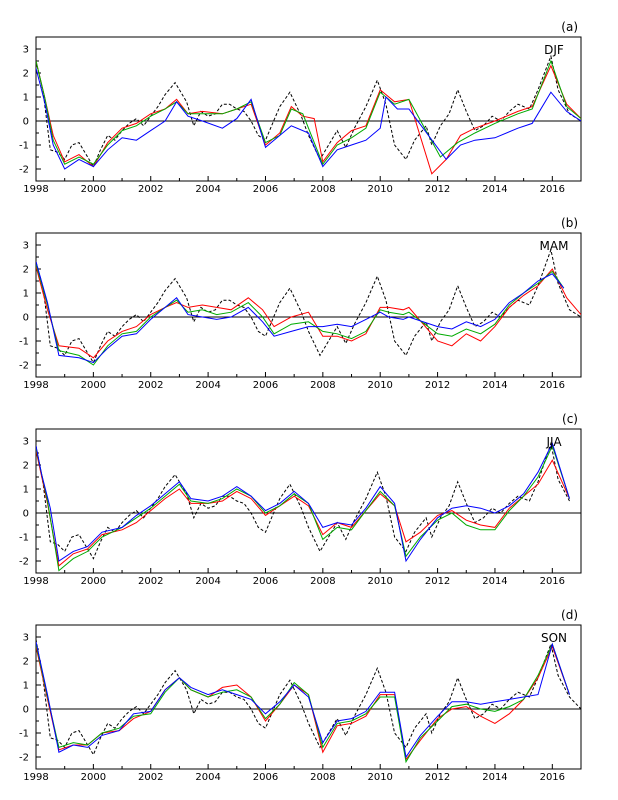 The image size is (618, 800). Describe the element at coordinates (554, 246) in the screenshot. I see `season-label: MAM` at that location.